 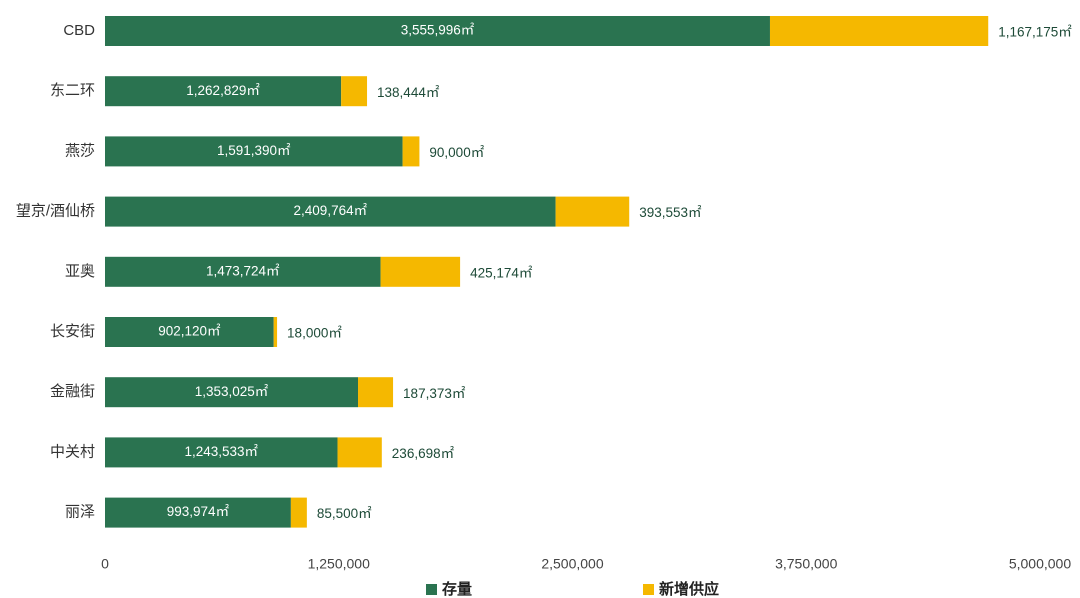 I want to click on legend-label: 存量, so click(x=457, y=589).